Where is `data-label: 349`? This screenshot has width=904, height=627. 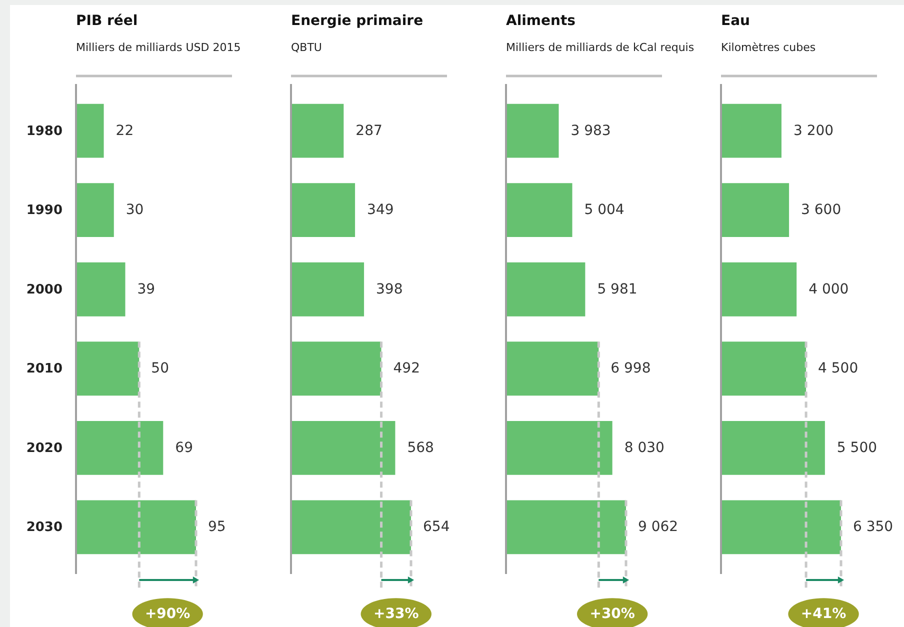 data-label: 349 is located at coordinates (380, 210).